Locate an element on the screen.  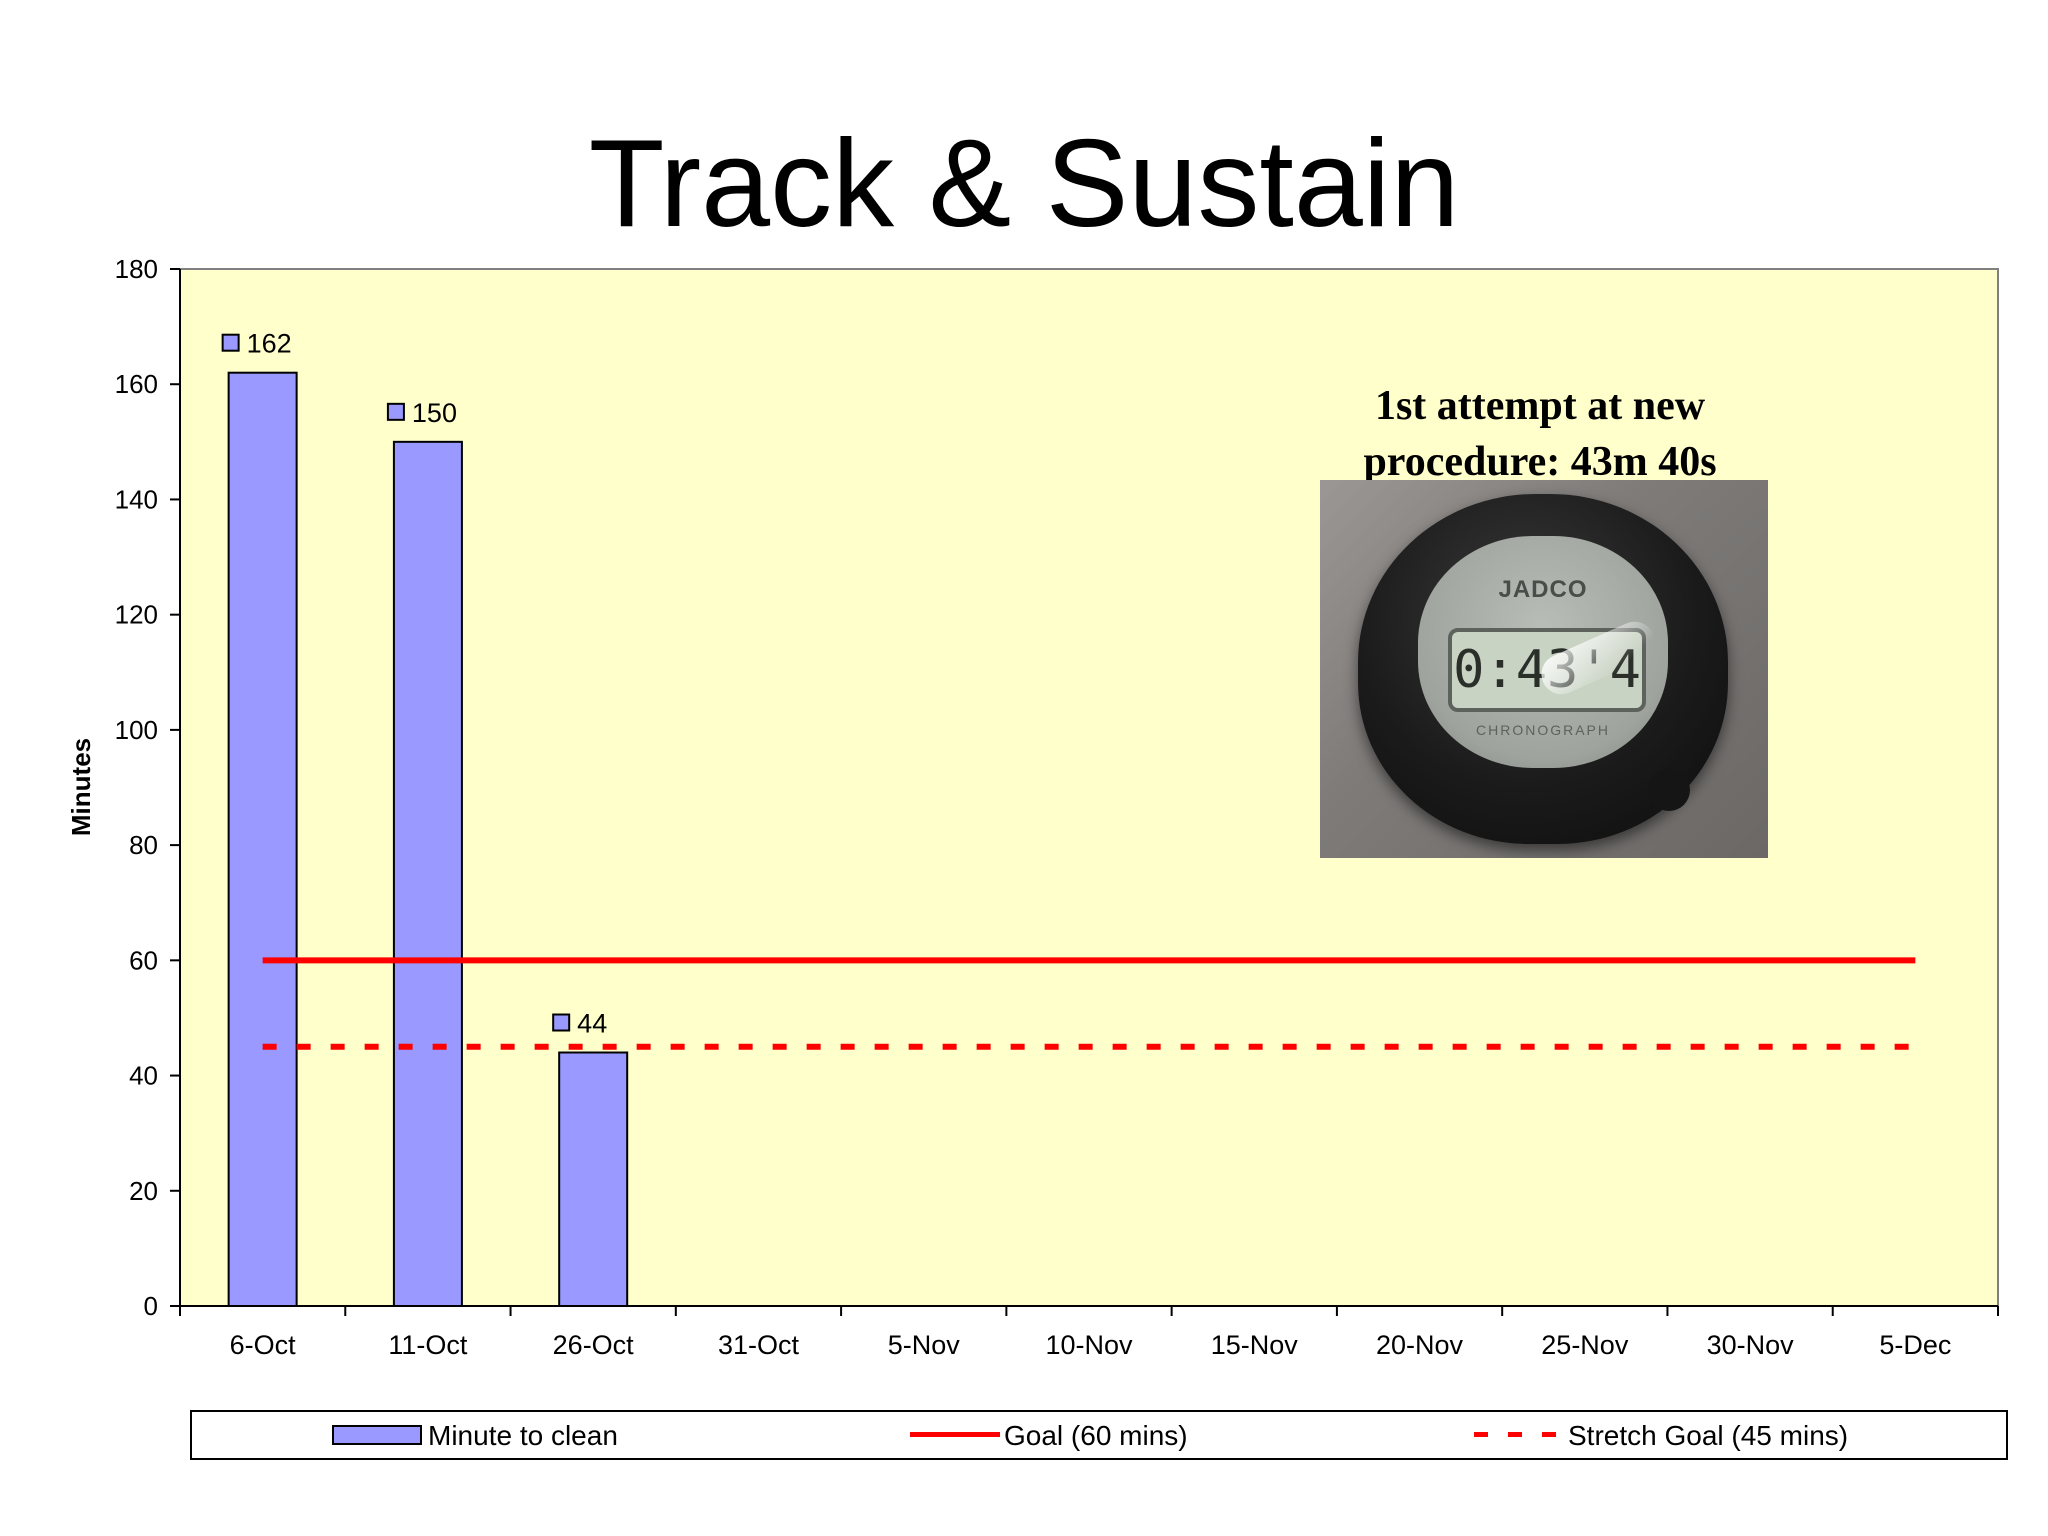
y-tick-label: 160 is located at coordinates (136, 384).